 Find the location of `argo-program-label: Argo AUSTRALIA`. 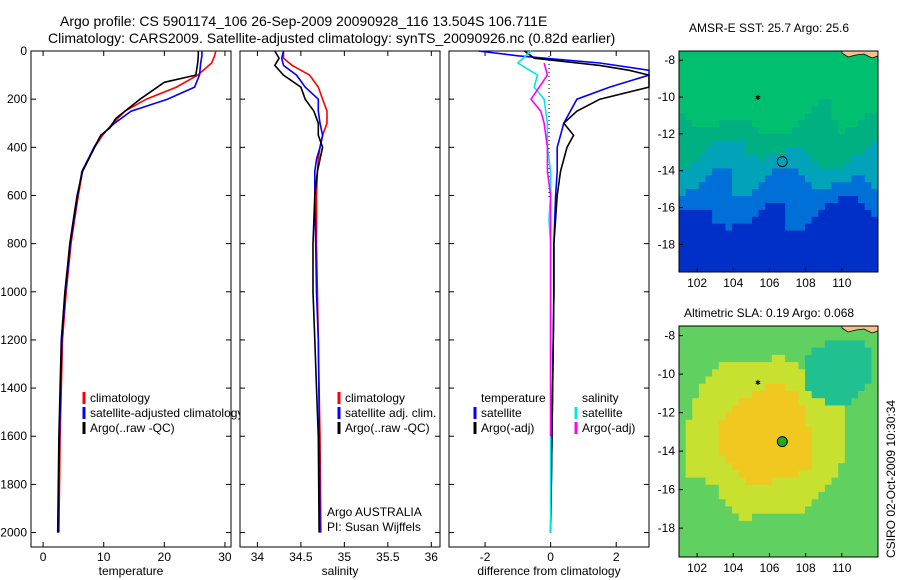

argo-program-label: Argo AUSTRALIA is located at coordinates (374, 512).